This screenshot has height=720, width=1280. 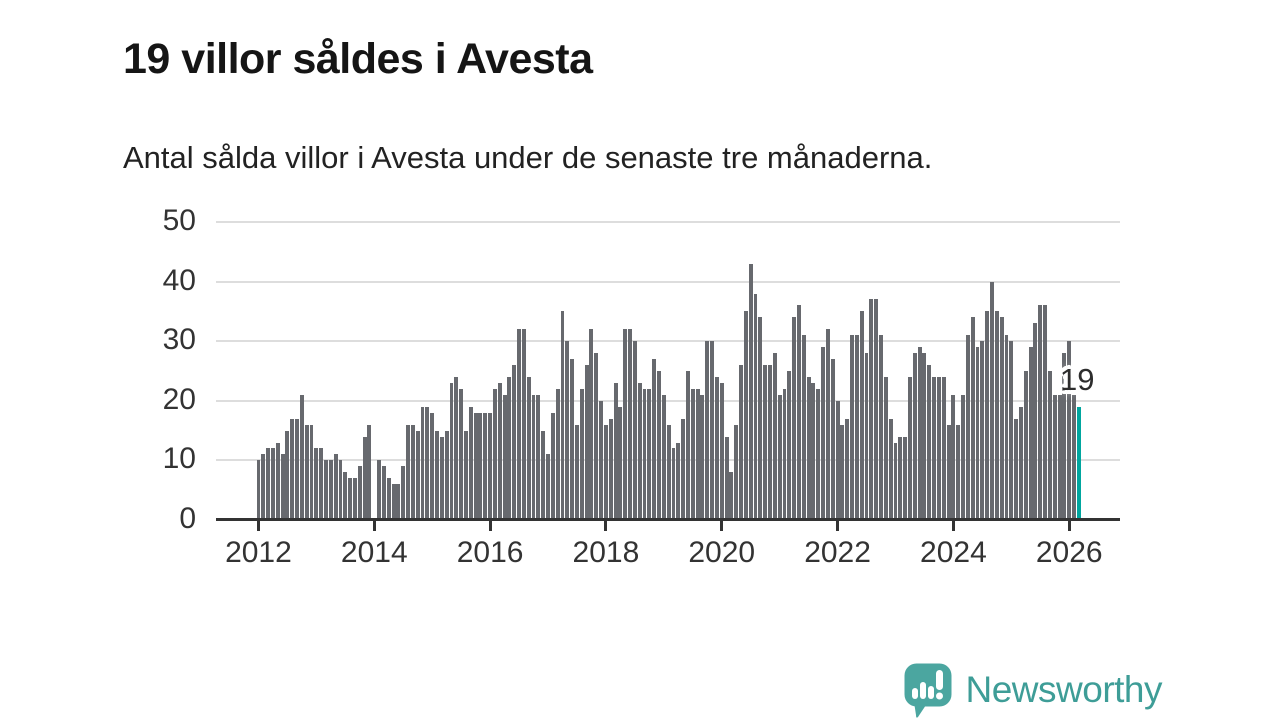 What do you see at coordinates (929, 690) in the screenshot?
I see `newsworthy-speech-bubble-bar-chart-icon` at bounding box center [929, 690].